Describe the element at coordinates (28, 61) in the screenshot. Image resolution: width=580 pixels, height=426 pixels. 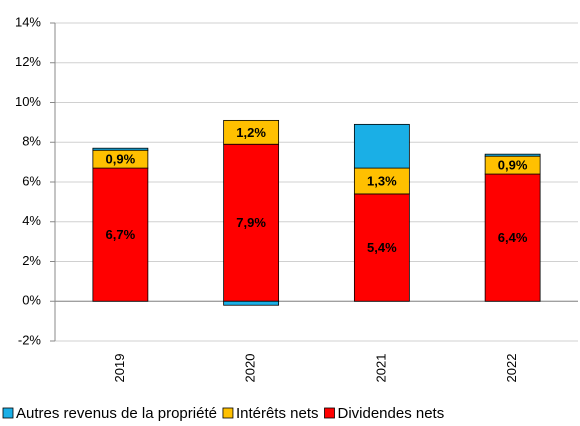
I see `y-tick-label: 12%` at that location.